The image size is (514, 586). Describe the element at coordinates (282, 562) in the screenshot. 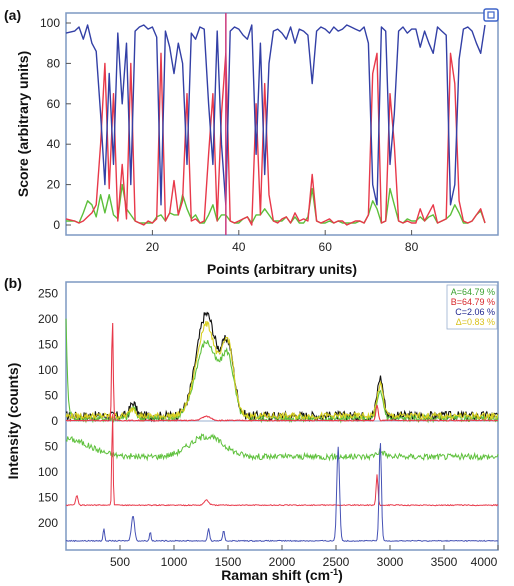

I see `b-xtick-label: 2000` at that location.